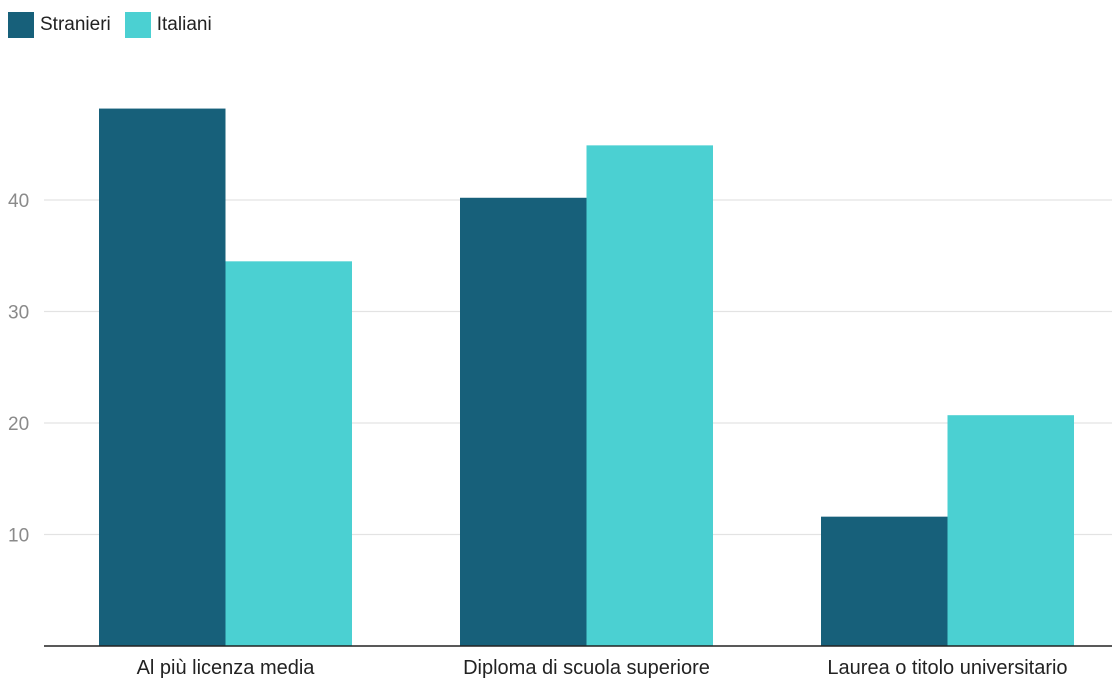 The height and width of the screenshot is (678, 1112). Describe the element at coordinates (18, 313) in the screenshot. I see `y-tick-label-30: 30` at that location.